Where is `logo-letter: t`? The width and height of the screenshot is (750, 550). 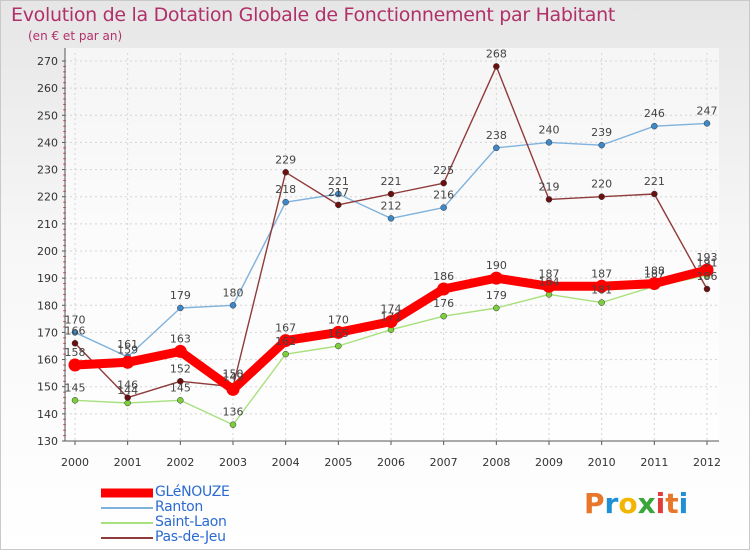
logo-letter: t is located at coordinates (672, 503).